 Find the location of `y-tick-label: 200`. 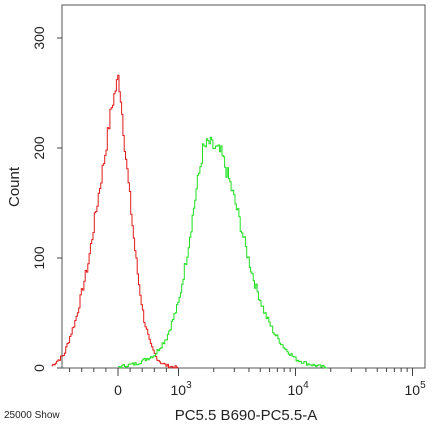

y-tick-label: 200 is located at coordinates (39, 148).